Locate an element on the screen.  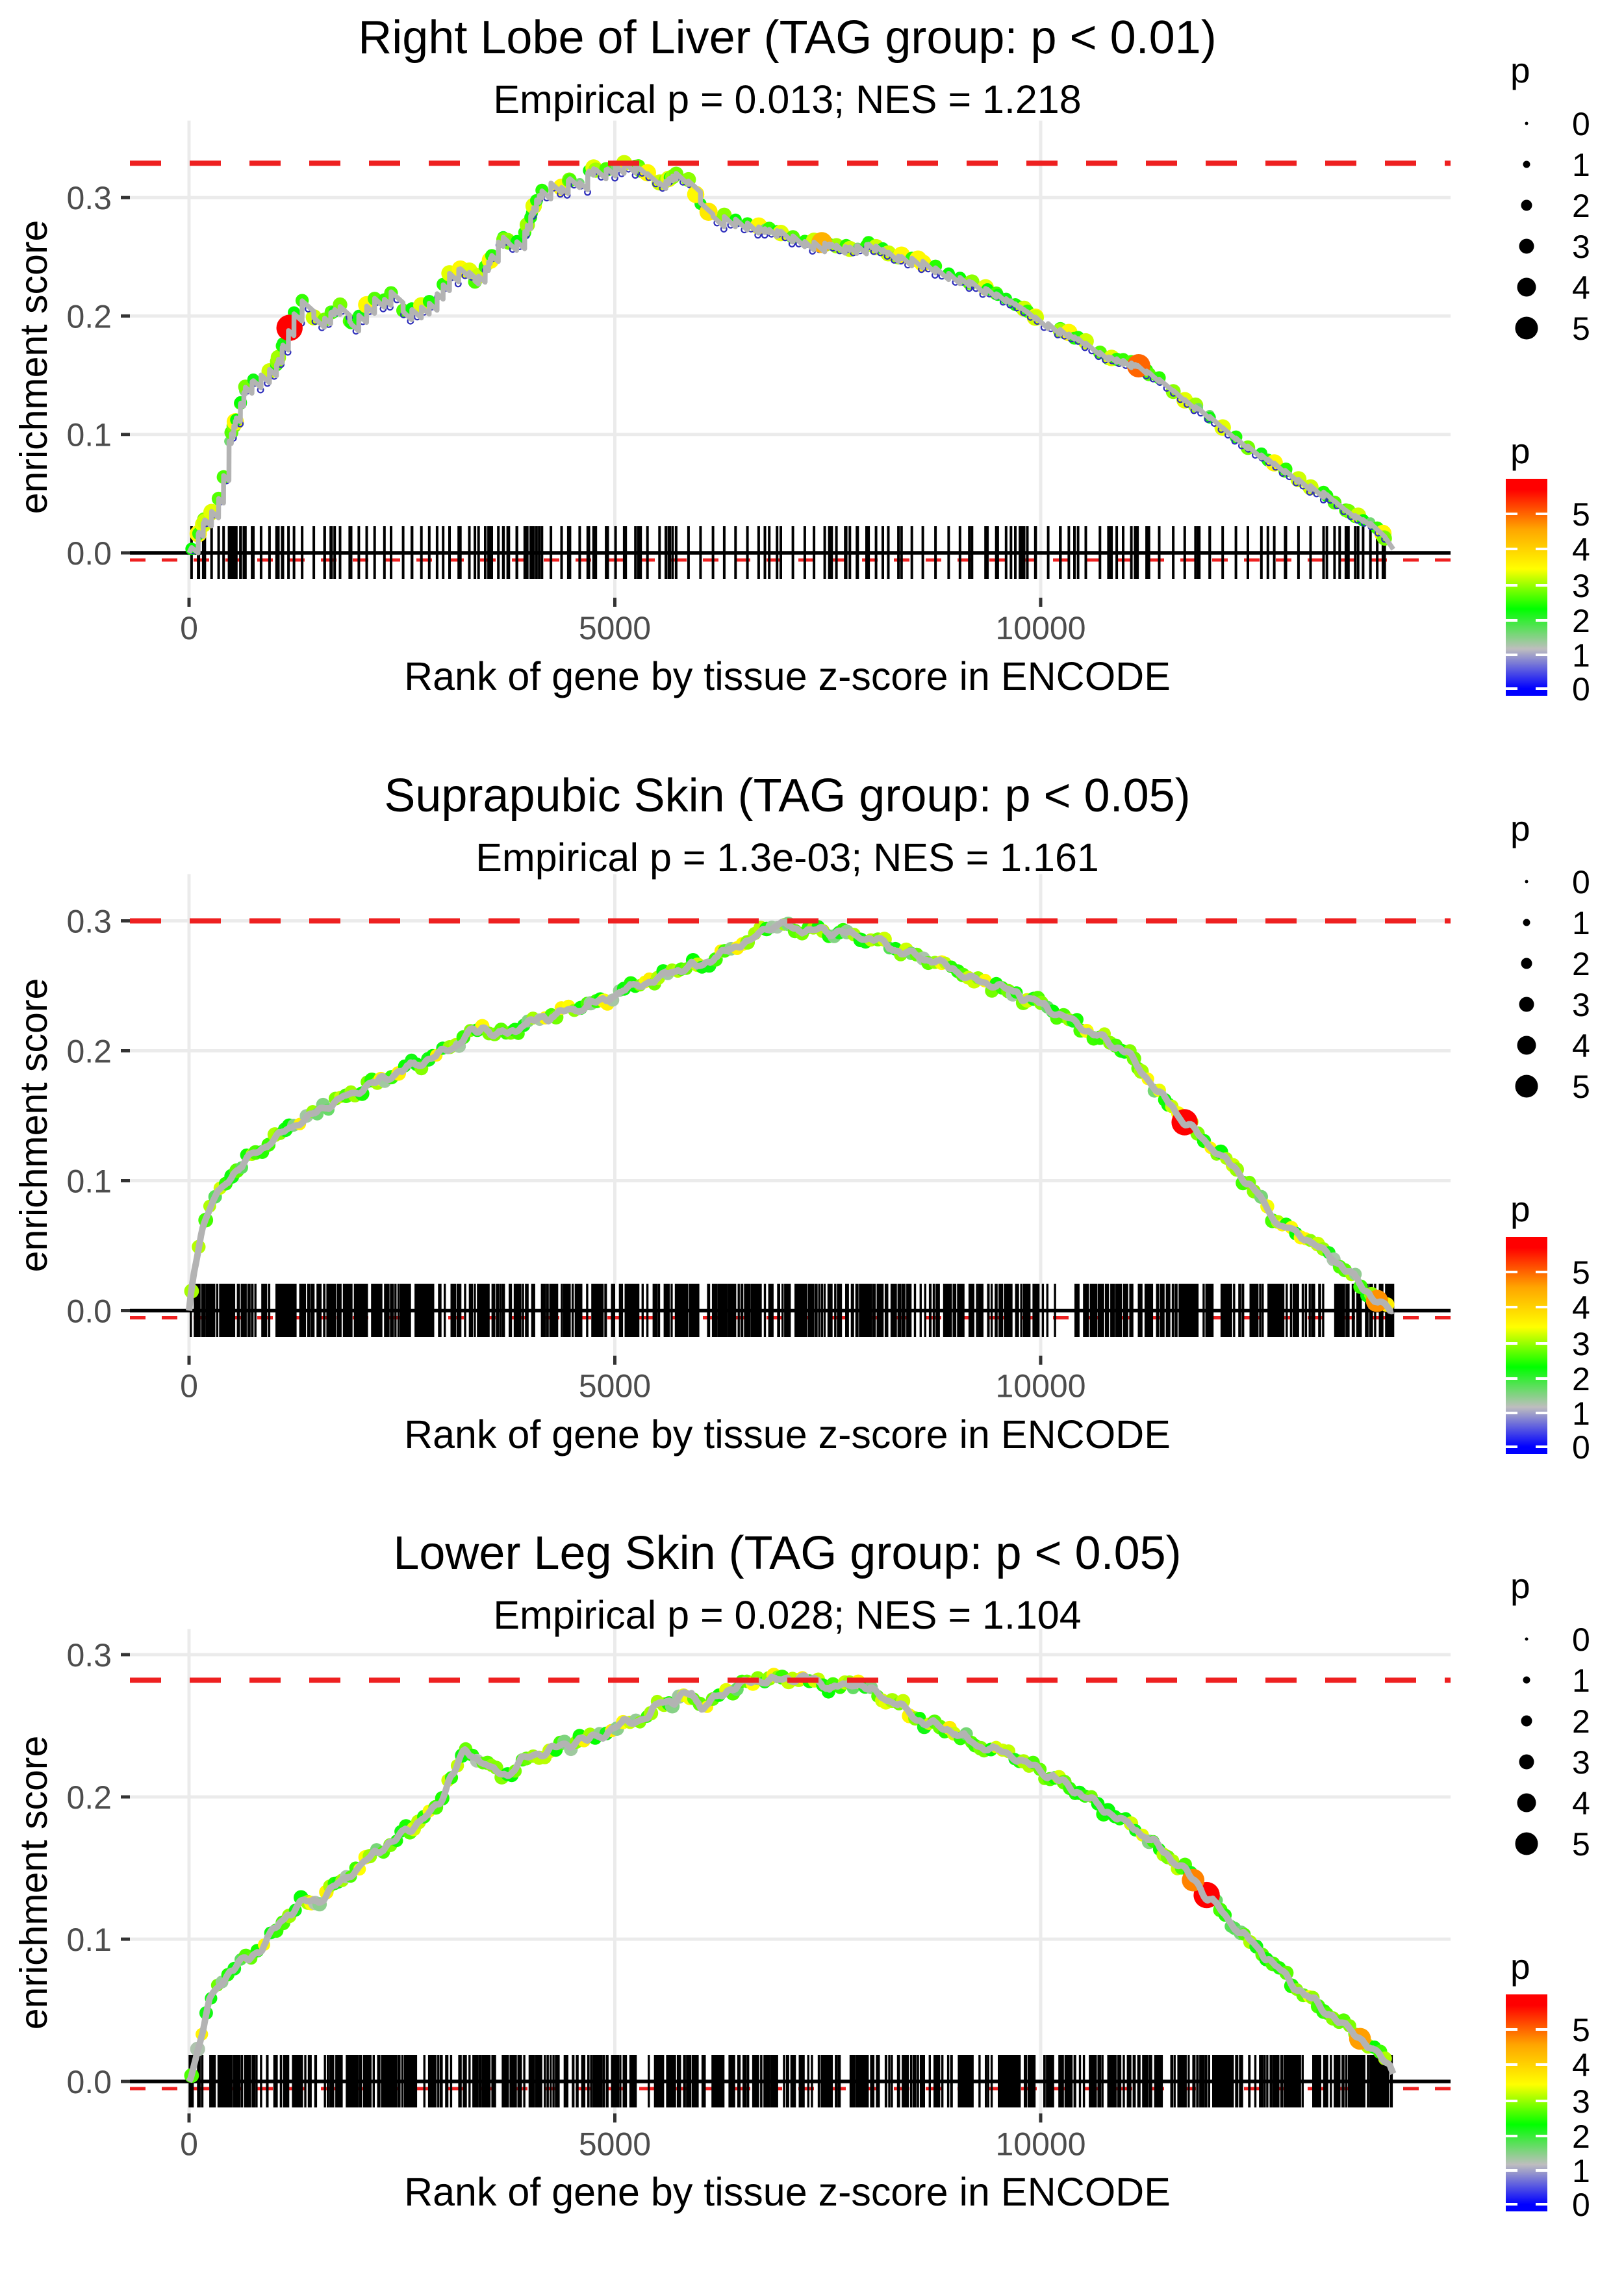
svg-text:Suprapubic Skin (TAG group: p: Suprapubic Skin (TAG group: p < 0.05) is located at coordinates (787, 796).